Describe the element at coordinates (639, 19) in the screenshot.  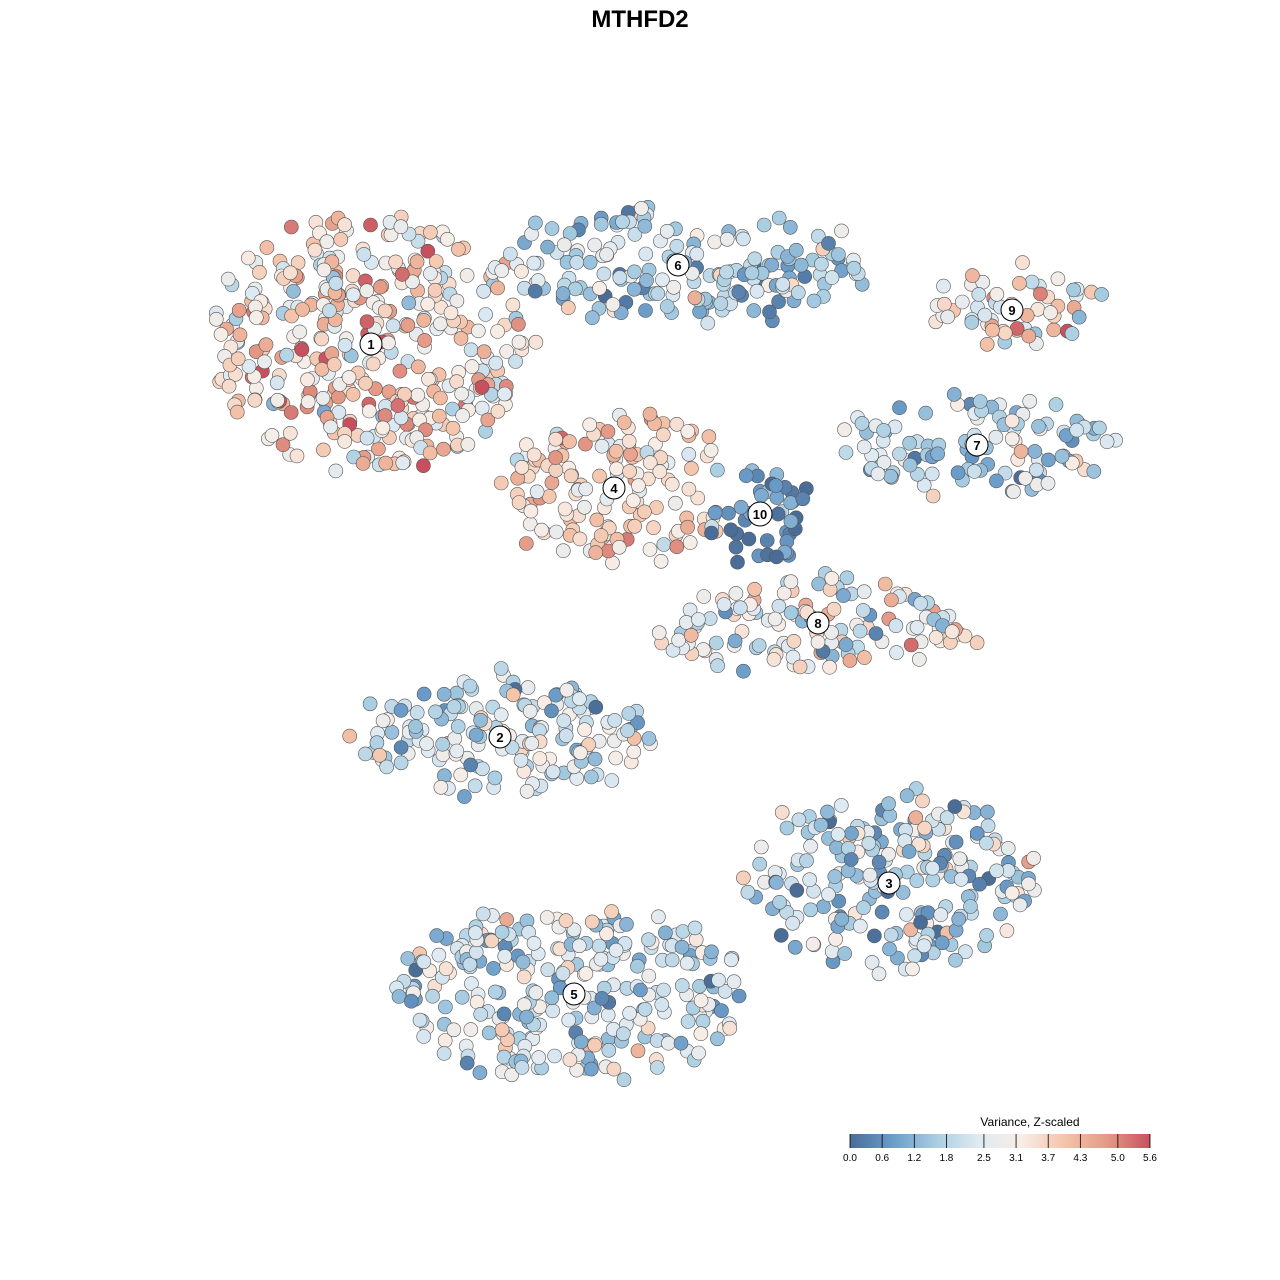
I see `chart-title: MTHFD2` at that location.